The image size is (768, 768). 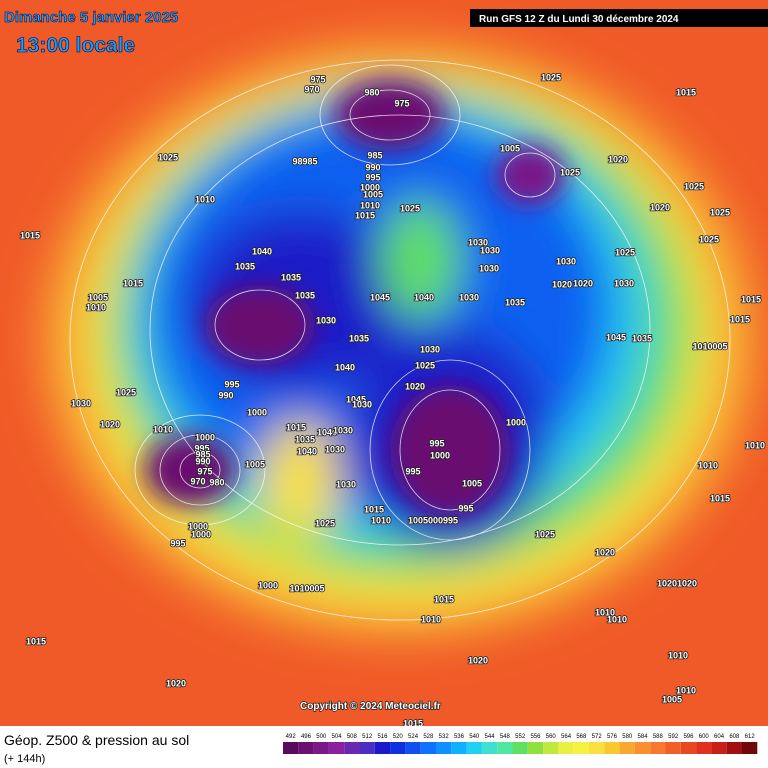 What do you see at coordinates (337, 737) in the screenshot?
I see `colorbar-label: 504` at bounding box center [337, 737].